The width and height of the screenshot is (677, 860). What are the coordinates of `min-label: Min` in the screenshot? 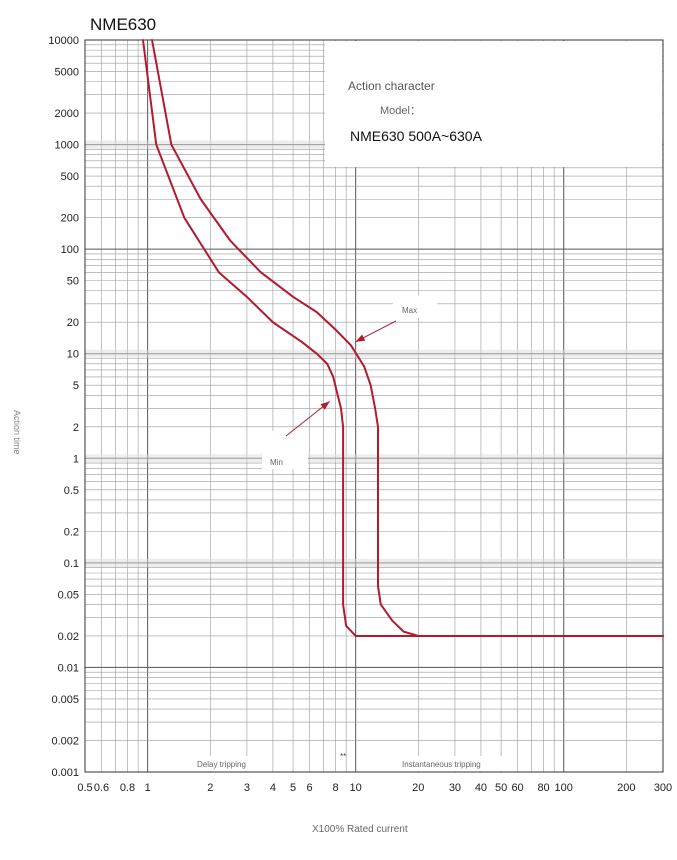 It's located at (276, 462).